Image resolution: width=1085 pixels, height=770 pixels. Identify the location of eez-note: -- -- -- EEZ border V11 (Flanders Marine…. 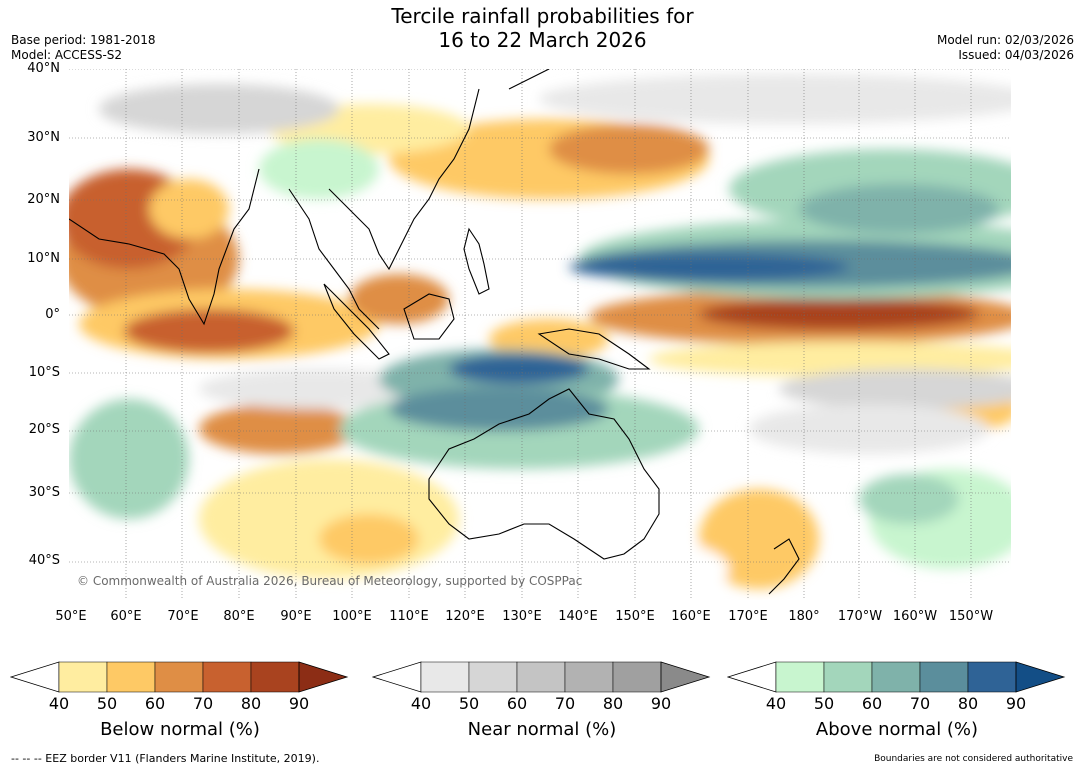
(165, 758).